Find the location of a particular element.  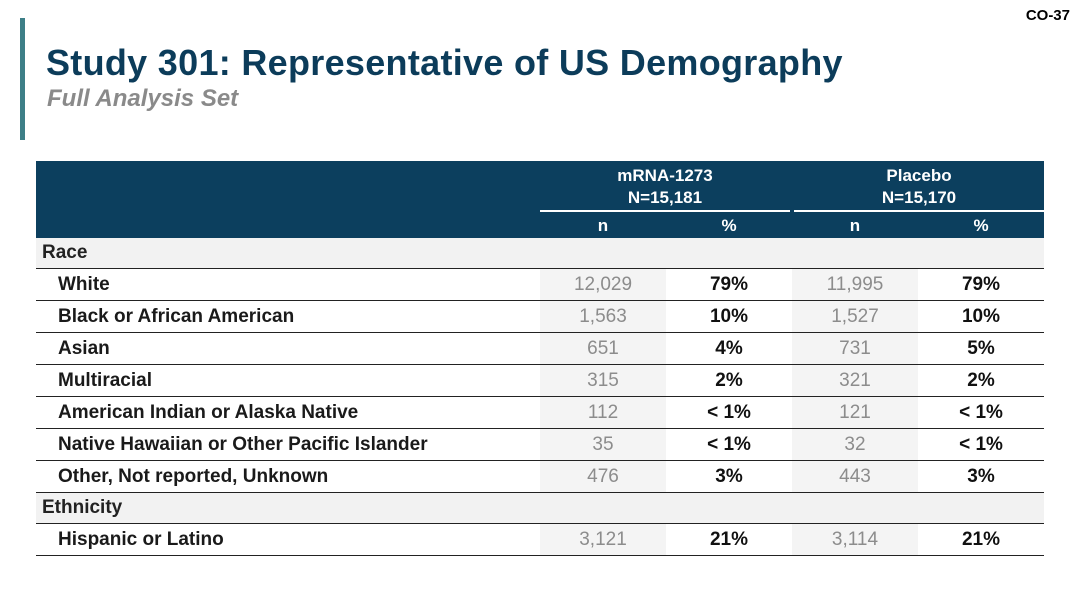

cell-mrna-n: 651 is located at coordinates (603, 348).